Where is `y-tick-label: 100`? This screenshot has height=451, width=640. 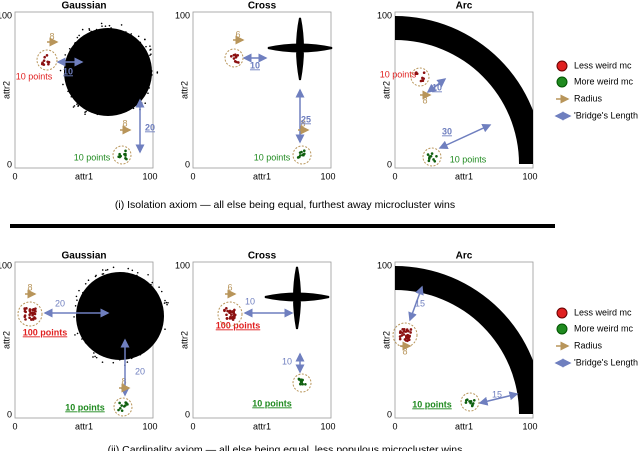 y-tick-label: 100 is located at coordinates (182, 15).